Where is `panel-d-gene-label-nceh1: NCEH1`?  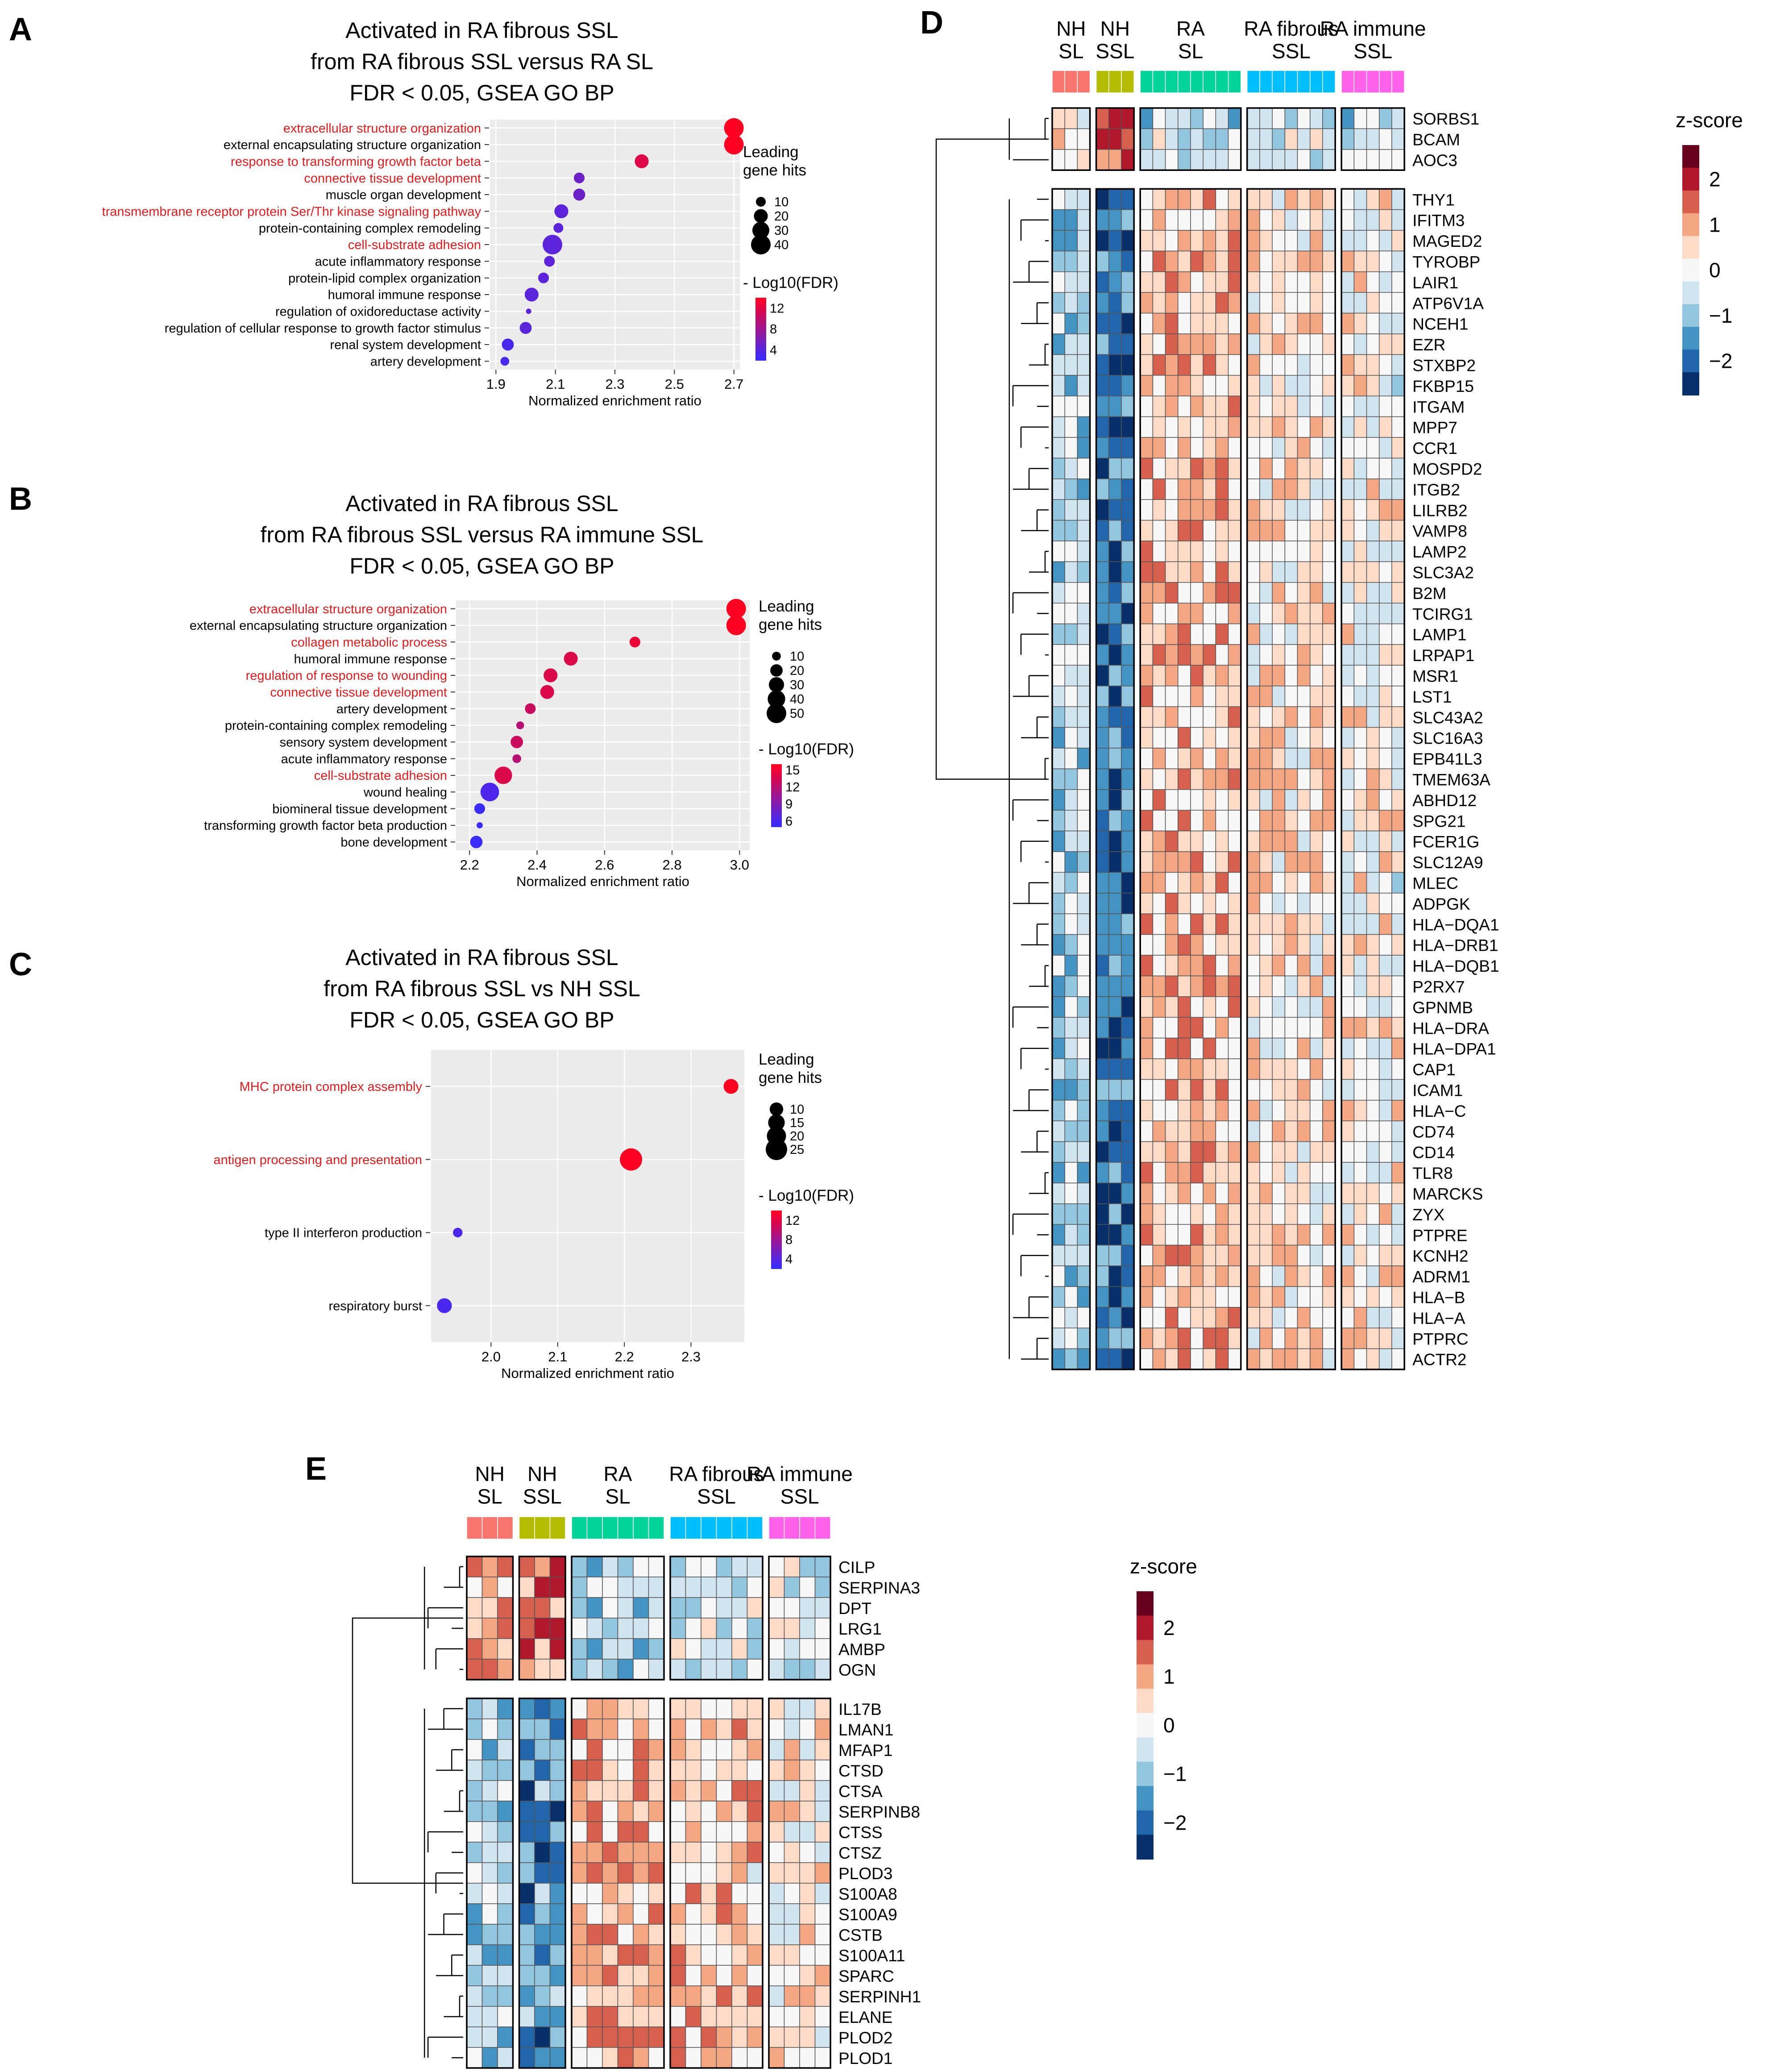
panel-d-gene-label-nceh1: NCEH1 is located at coordinates (1440, 324).